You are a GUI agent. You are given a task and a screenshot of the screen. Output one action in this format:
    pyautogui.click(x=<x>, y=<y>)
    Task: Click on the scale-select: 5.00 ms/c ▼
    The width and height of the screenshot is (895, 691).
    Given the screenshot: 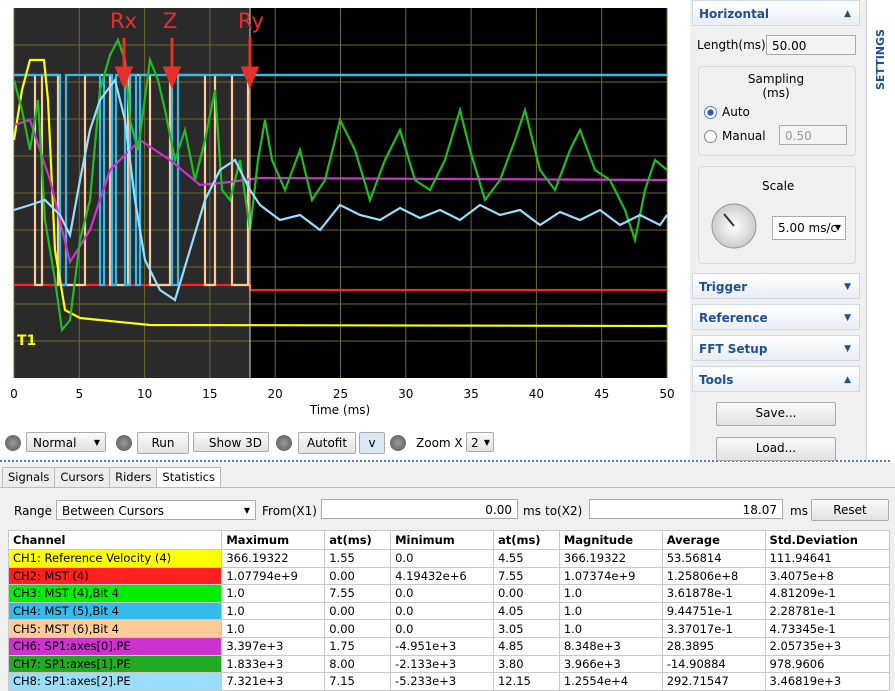 What is the action you would take?
    pyautogui.click(x=809, y=228)
    